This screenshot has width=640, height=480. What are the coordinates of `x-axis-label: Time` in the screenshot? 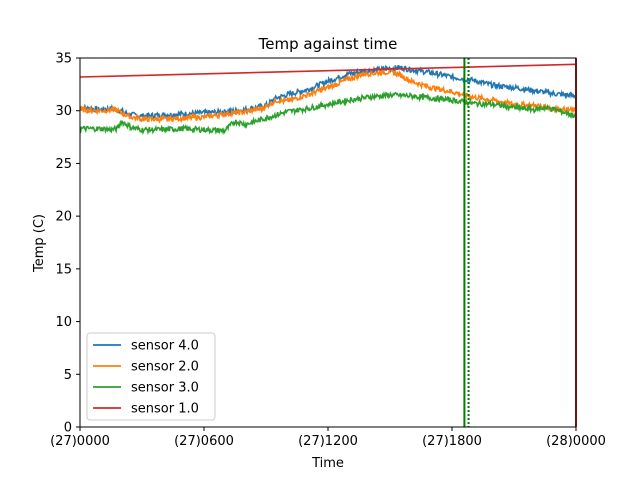 It's located at (327, 463).